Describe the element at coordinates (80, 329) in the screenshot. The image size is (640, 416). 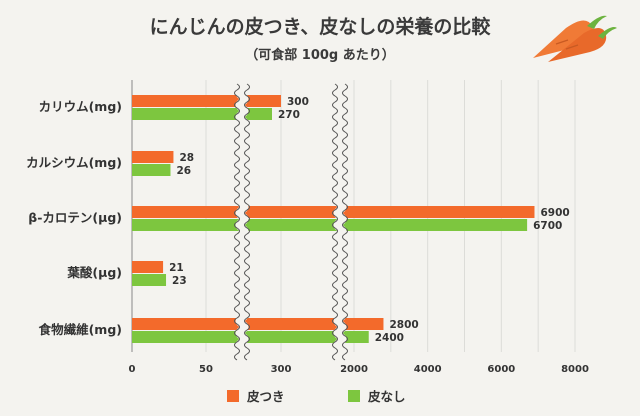
I see `category-label: 食物繊維(mg)` at that location.